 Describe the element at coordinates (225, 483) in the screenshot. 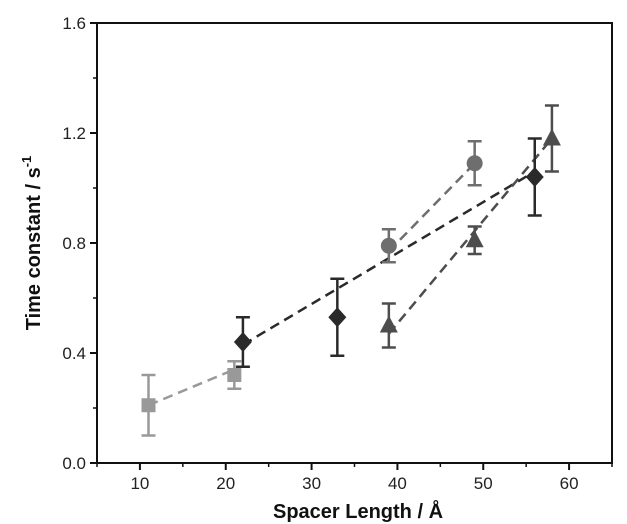

I see `x-tick-label: 20` at that location.